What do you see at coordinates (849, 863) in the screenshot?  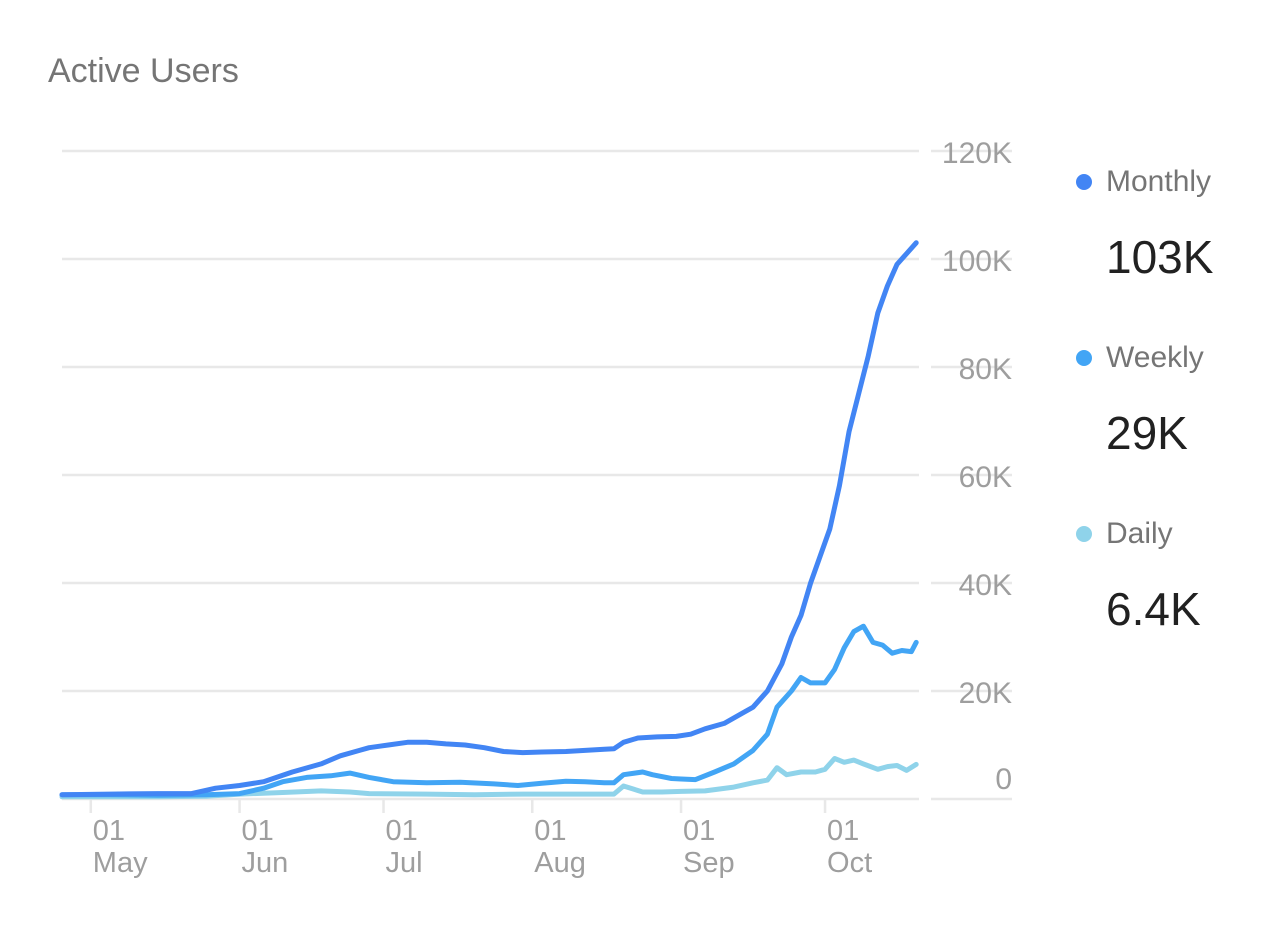 I see `x-tick-month: Oct` at bounding box center [849, 863].